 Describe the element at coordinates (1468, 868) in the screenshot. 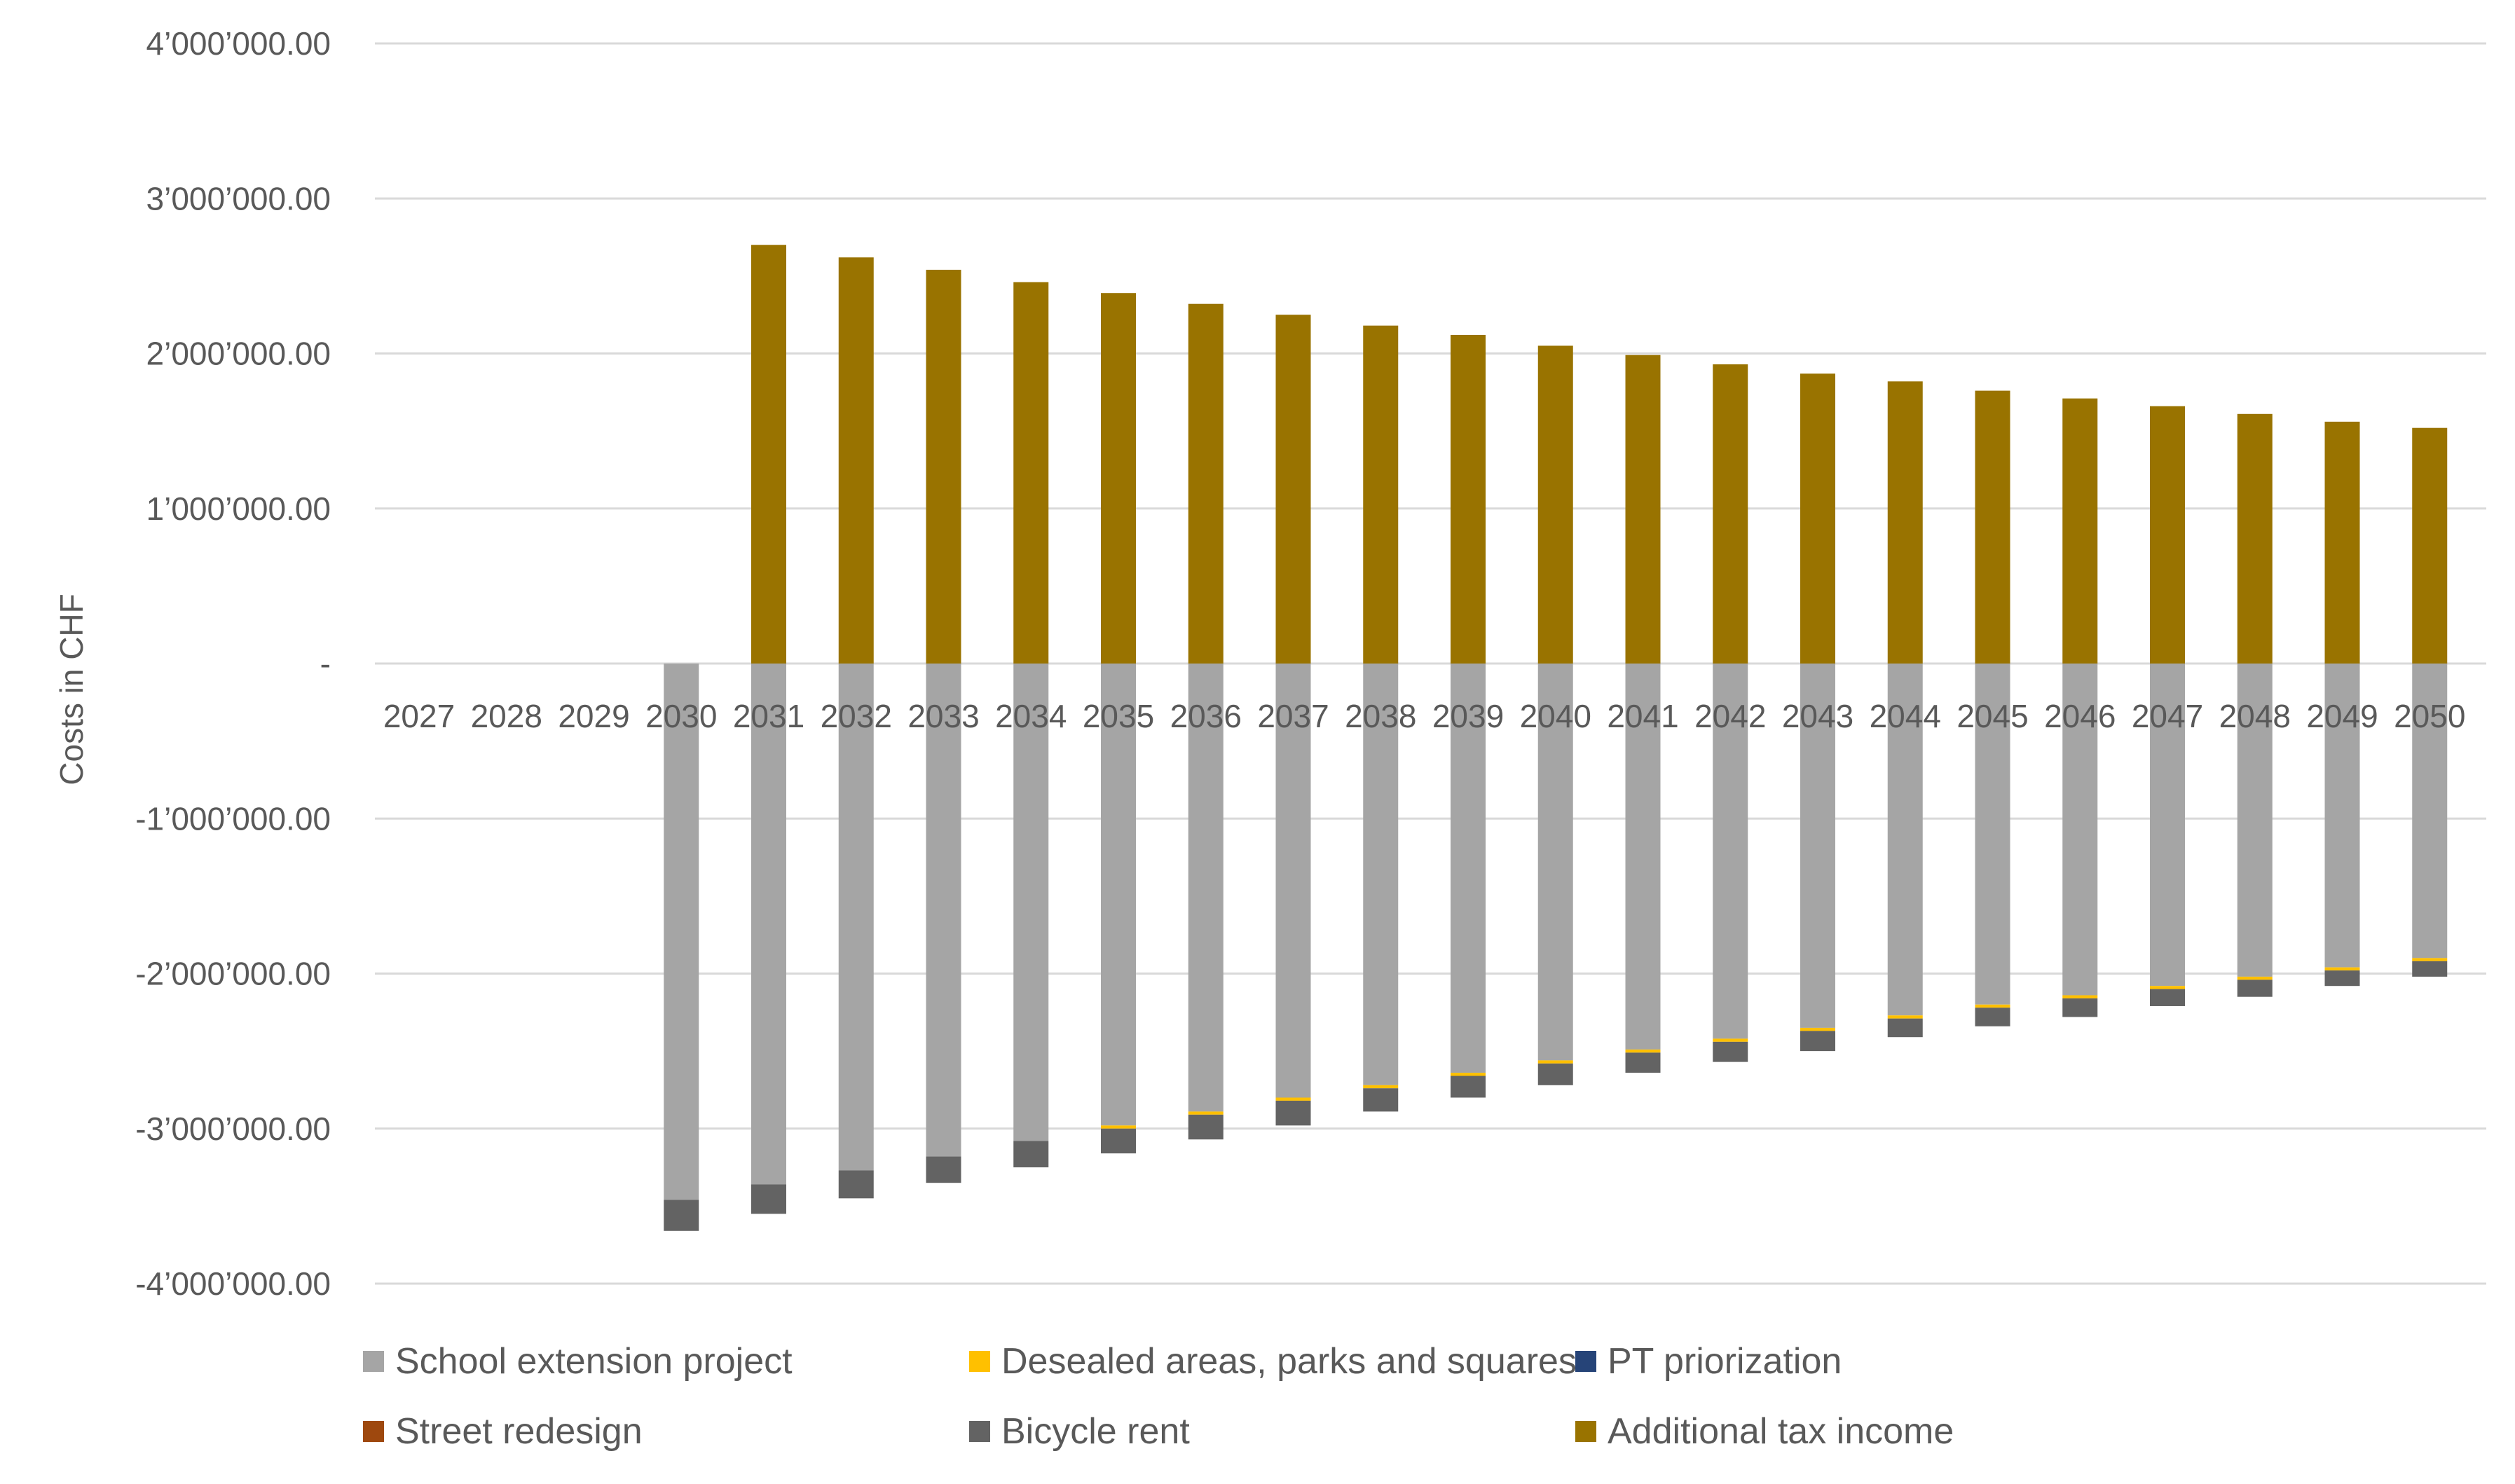

I see `bar-school-extension-project-2039` at that location.